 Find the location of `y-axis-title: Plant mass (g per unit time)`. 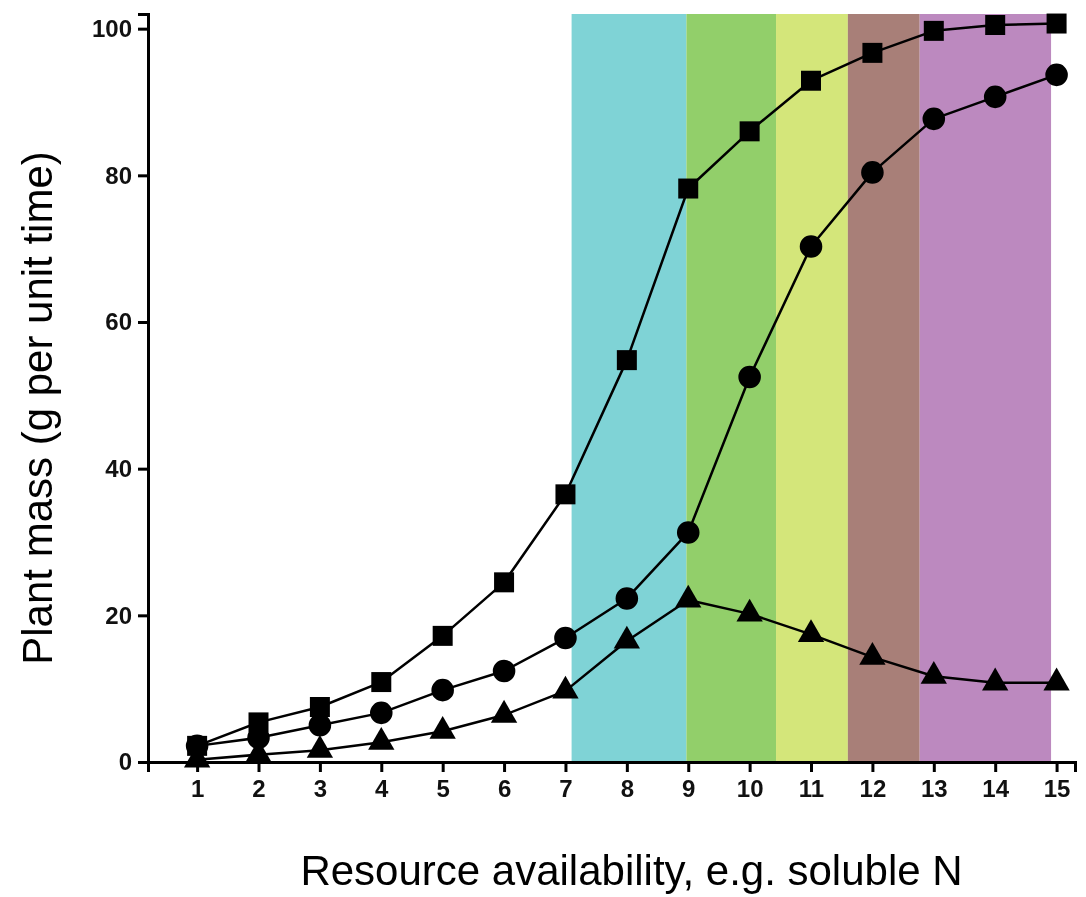

y-axis-title: Plant mass (g per unit time) is located at coordinates (37, 408).